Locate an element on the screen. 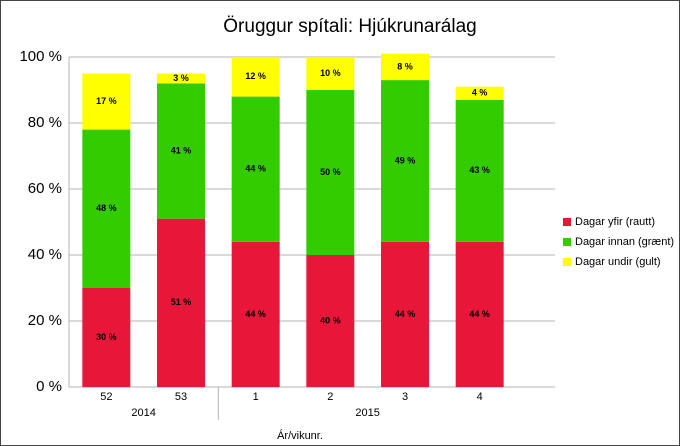 The image size is (680, 446). value-label: 8 % is located at coordinates (405, 66).